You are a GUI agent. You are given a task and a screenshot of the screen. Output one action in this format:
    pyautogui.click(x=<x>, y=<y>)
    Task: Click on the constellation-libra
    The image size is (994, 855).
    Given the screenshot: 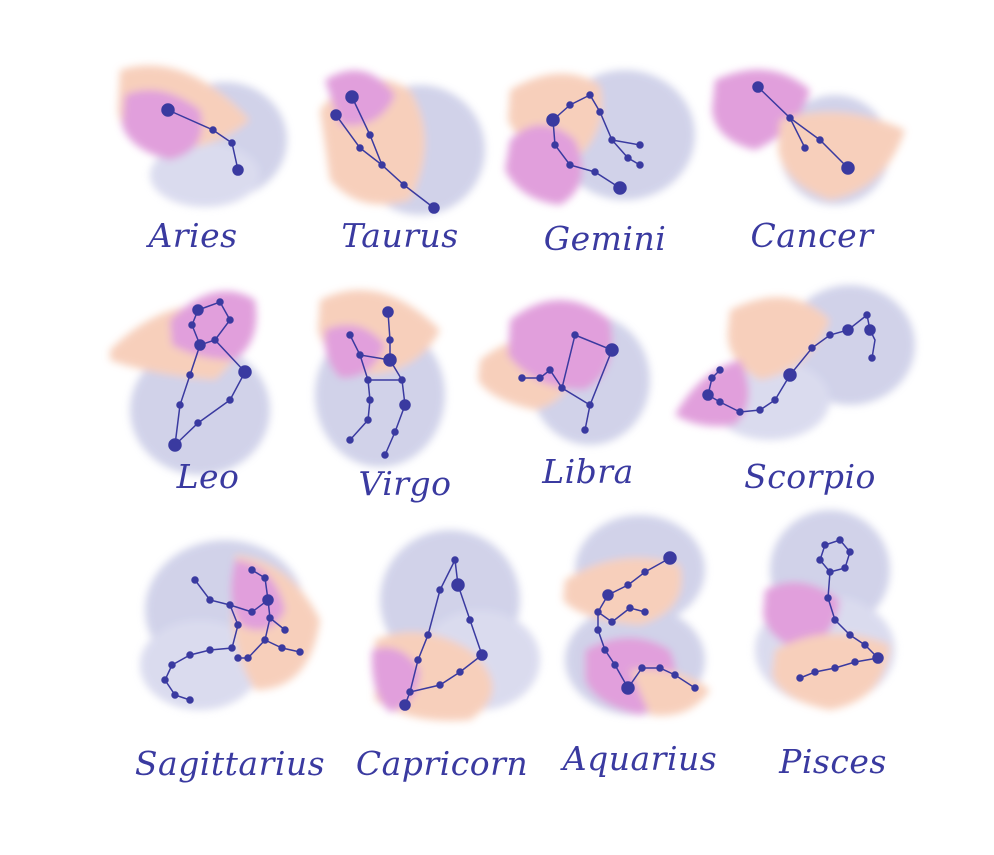 What is the action you would take?
    pyautogui.click(x=568, y=382)
    